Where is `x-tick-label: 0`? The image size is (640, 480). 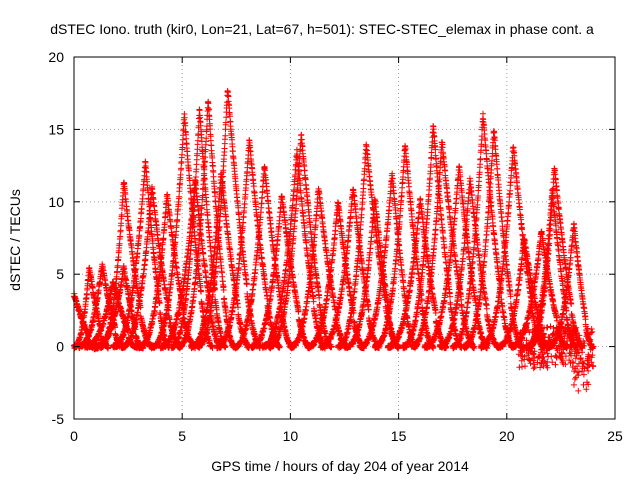
x-tick-label: 0 is located at coordinates (74, 436).